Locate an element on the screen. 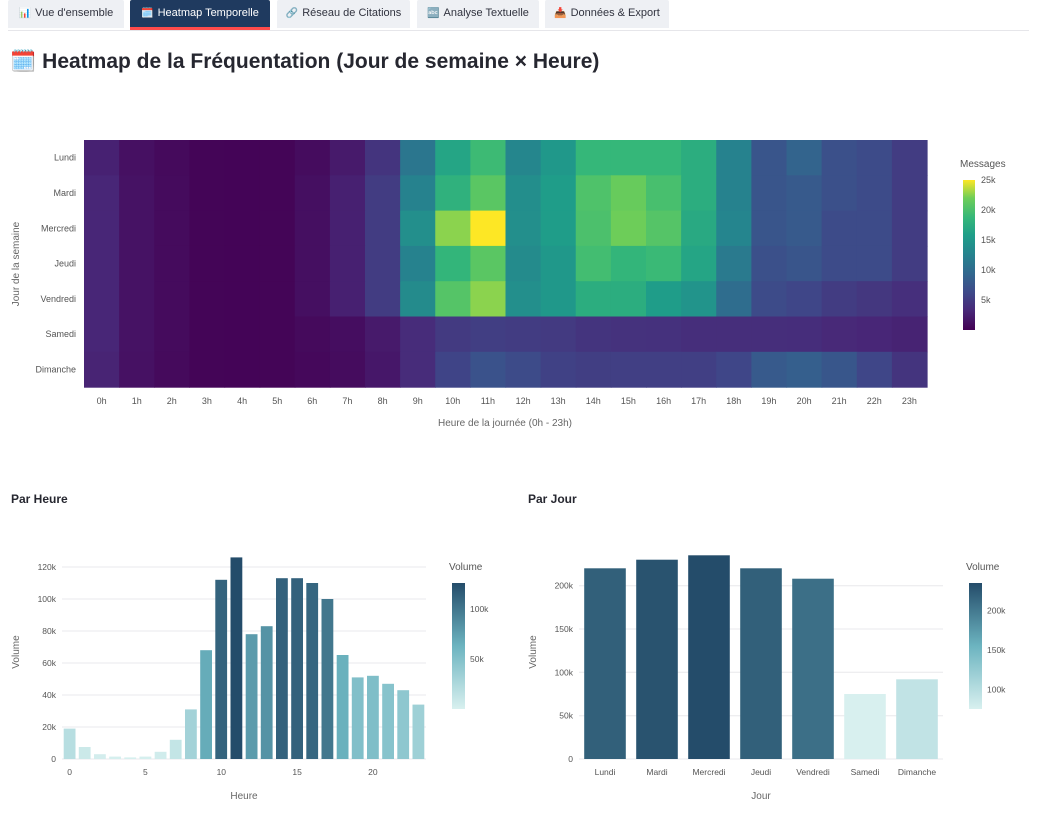 The height and width of the screenshot is (826, 1053). tab-donnees-export: 📥 Données & Export is located at coordinates (607, 14).